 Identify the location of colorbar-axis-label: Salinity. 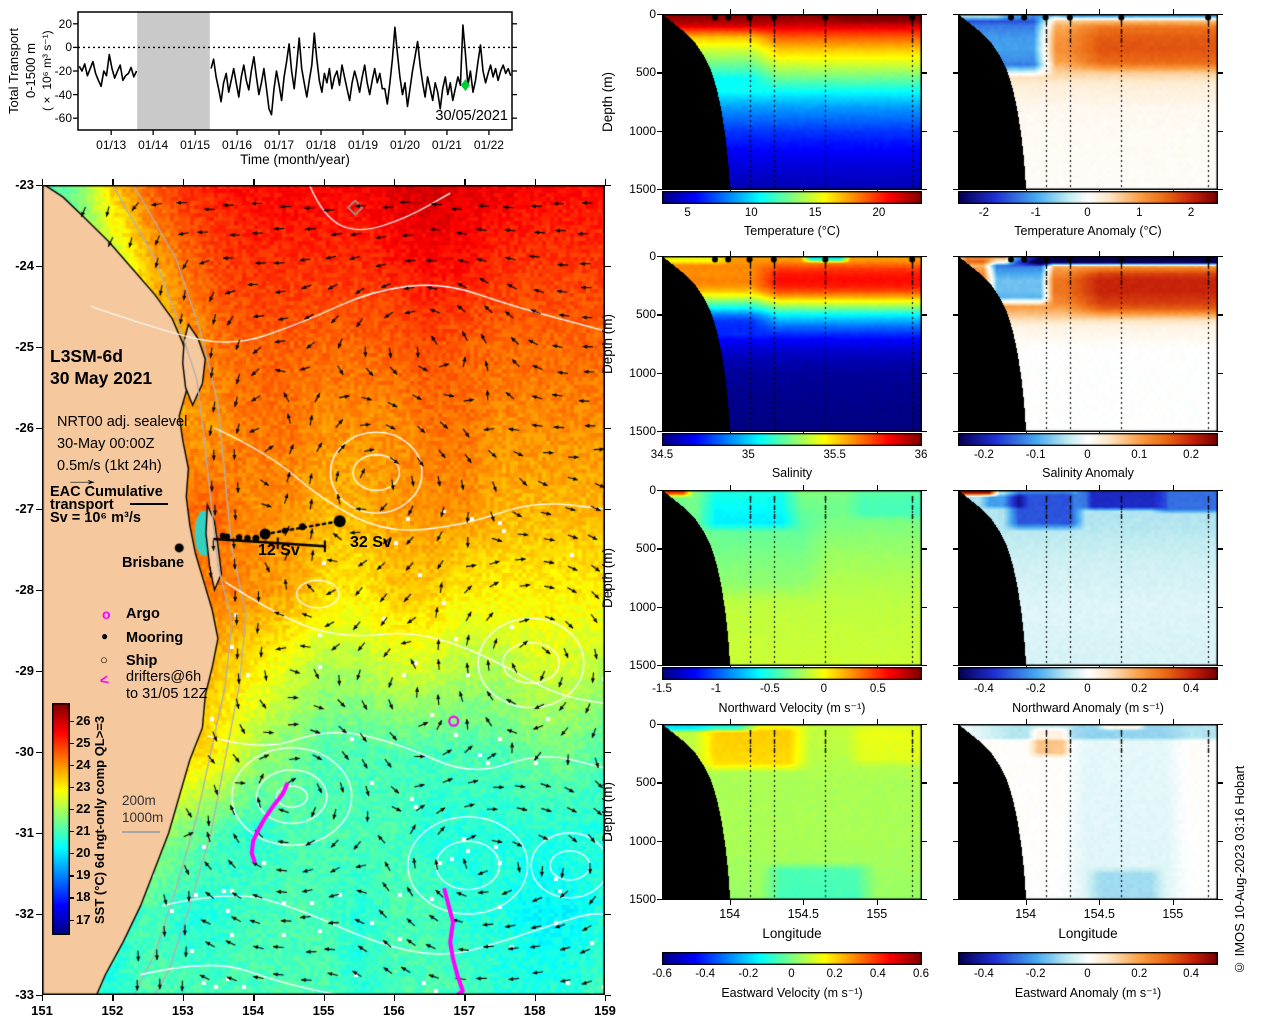
(792, 473).